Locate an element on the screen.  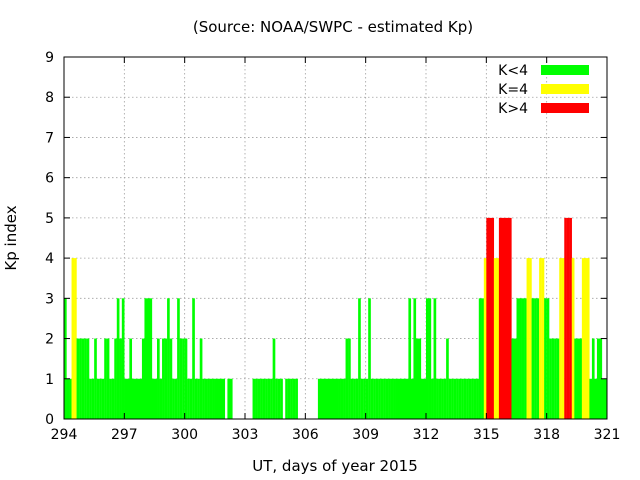
legend-label: K<4 is located at coordinates (513, 71).